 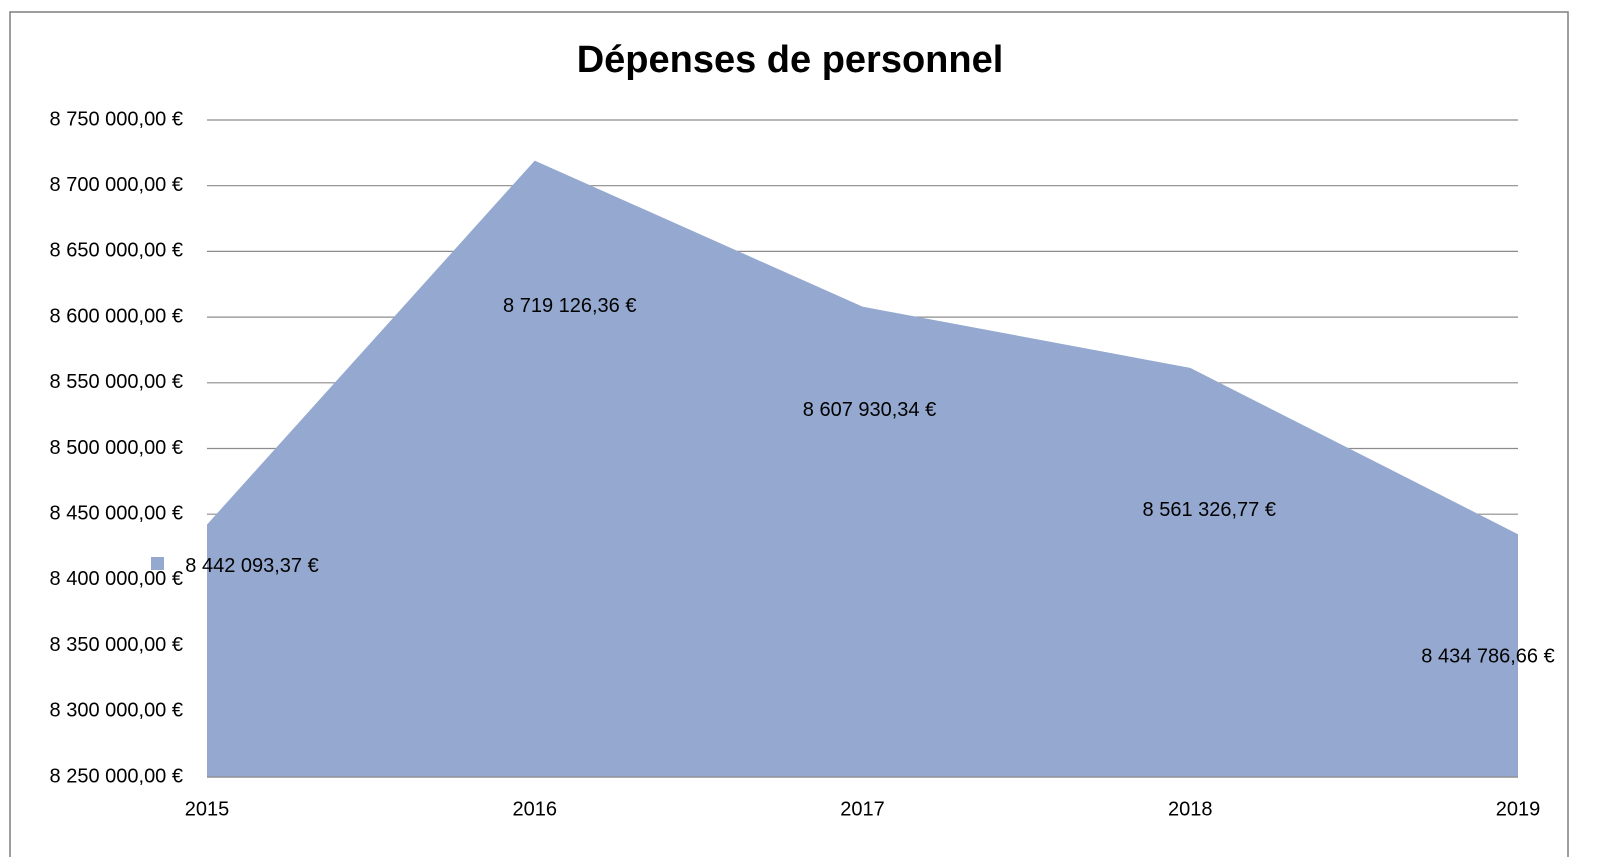 I want to click on y-tick-label: 8 600 000,00 €, so click(x=116, y=316).